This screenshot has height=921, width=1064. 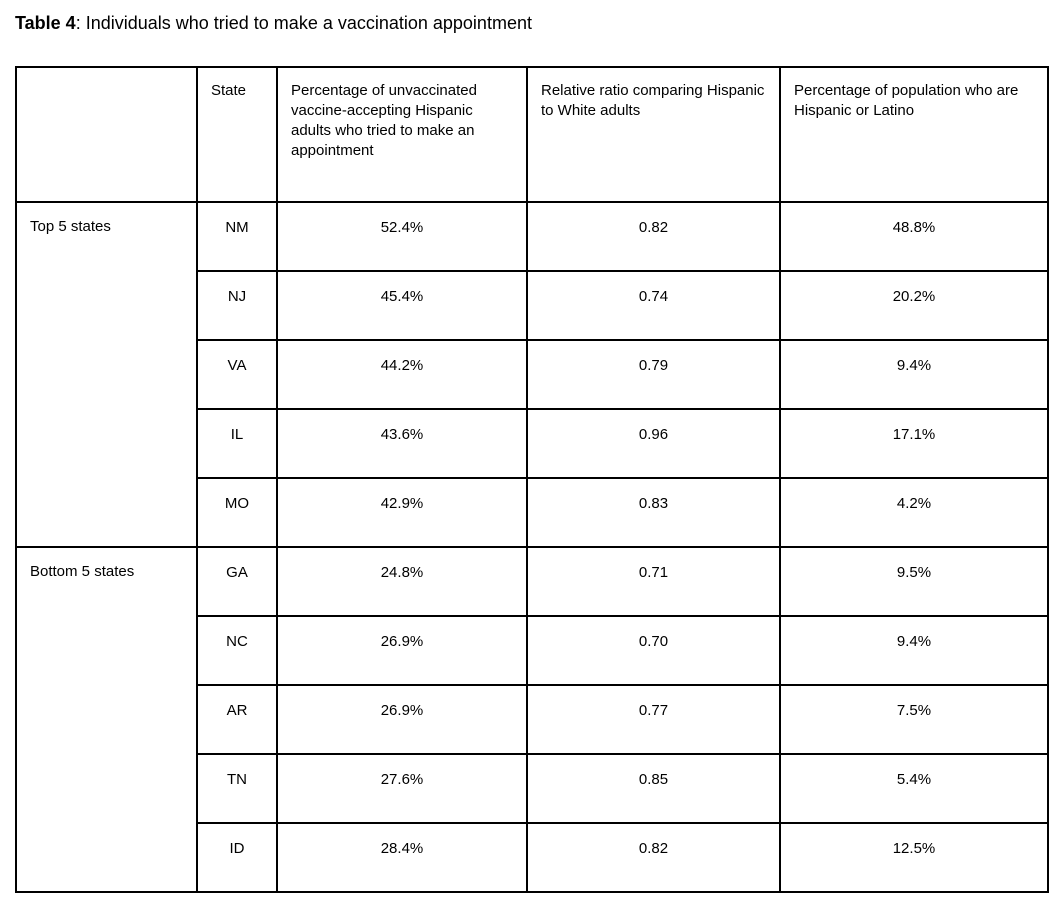 I want to click on table-row: AR 26.9% 0.77 7.5%, so click(x=532, y=719).